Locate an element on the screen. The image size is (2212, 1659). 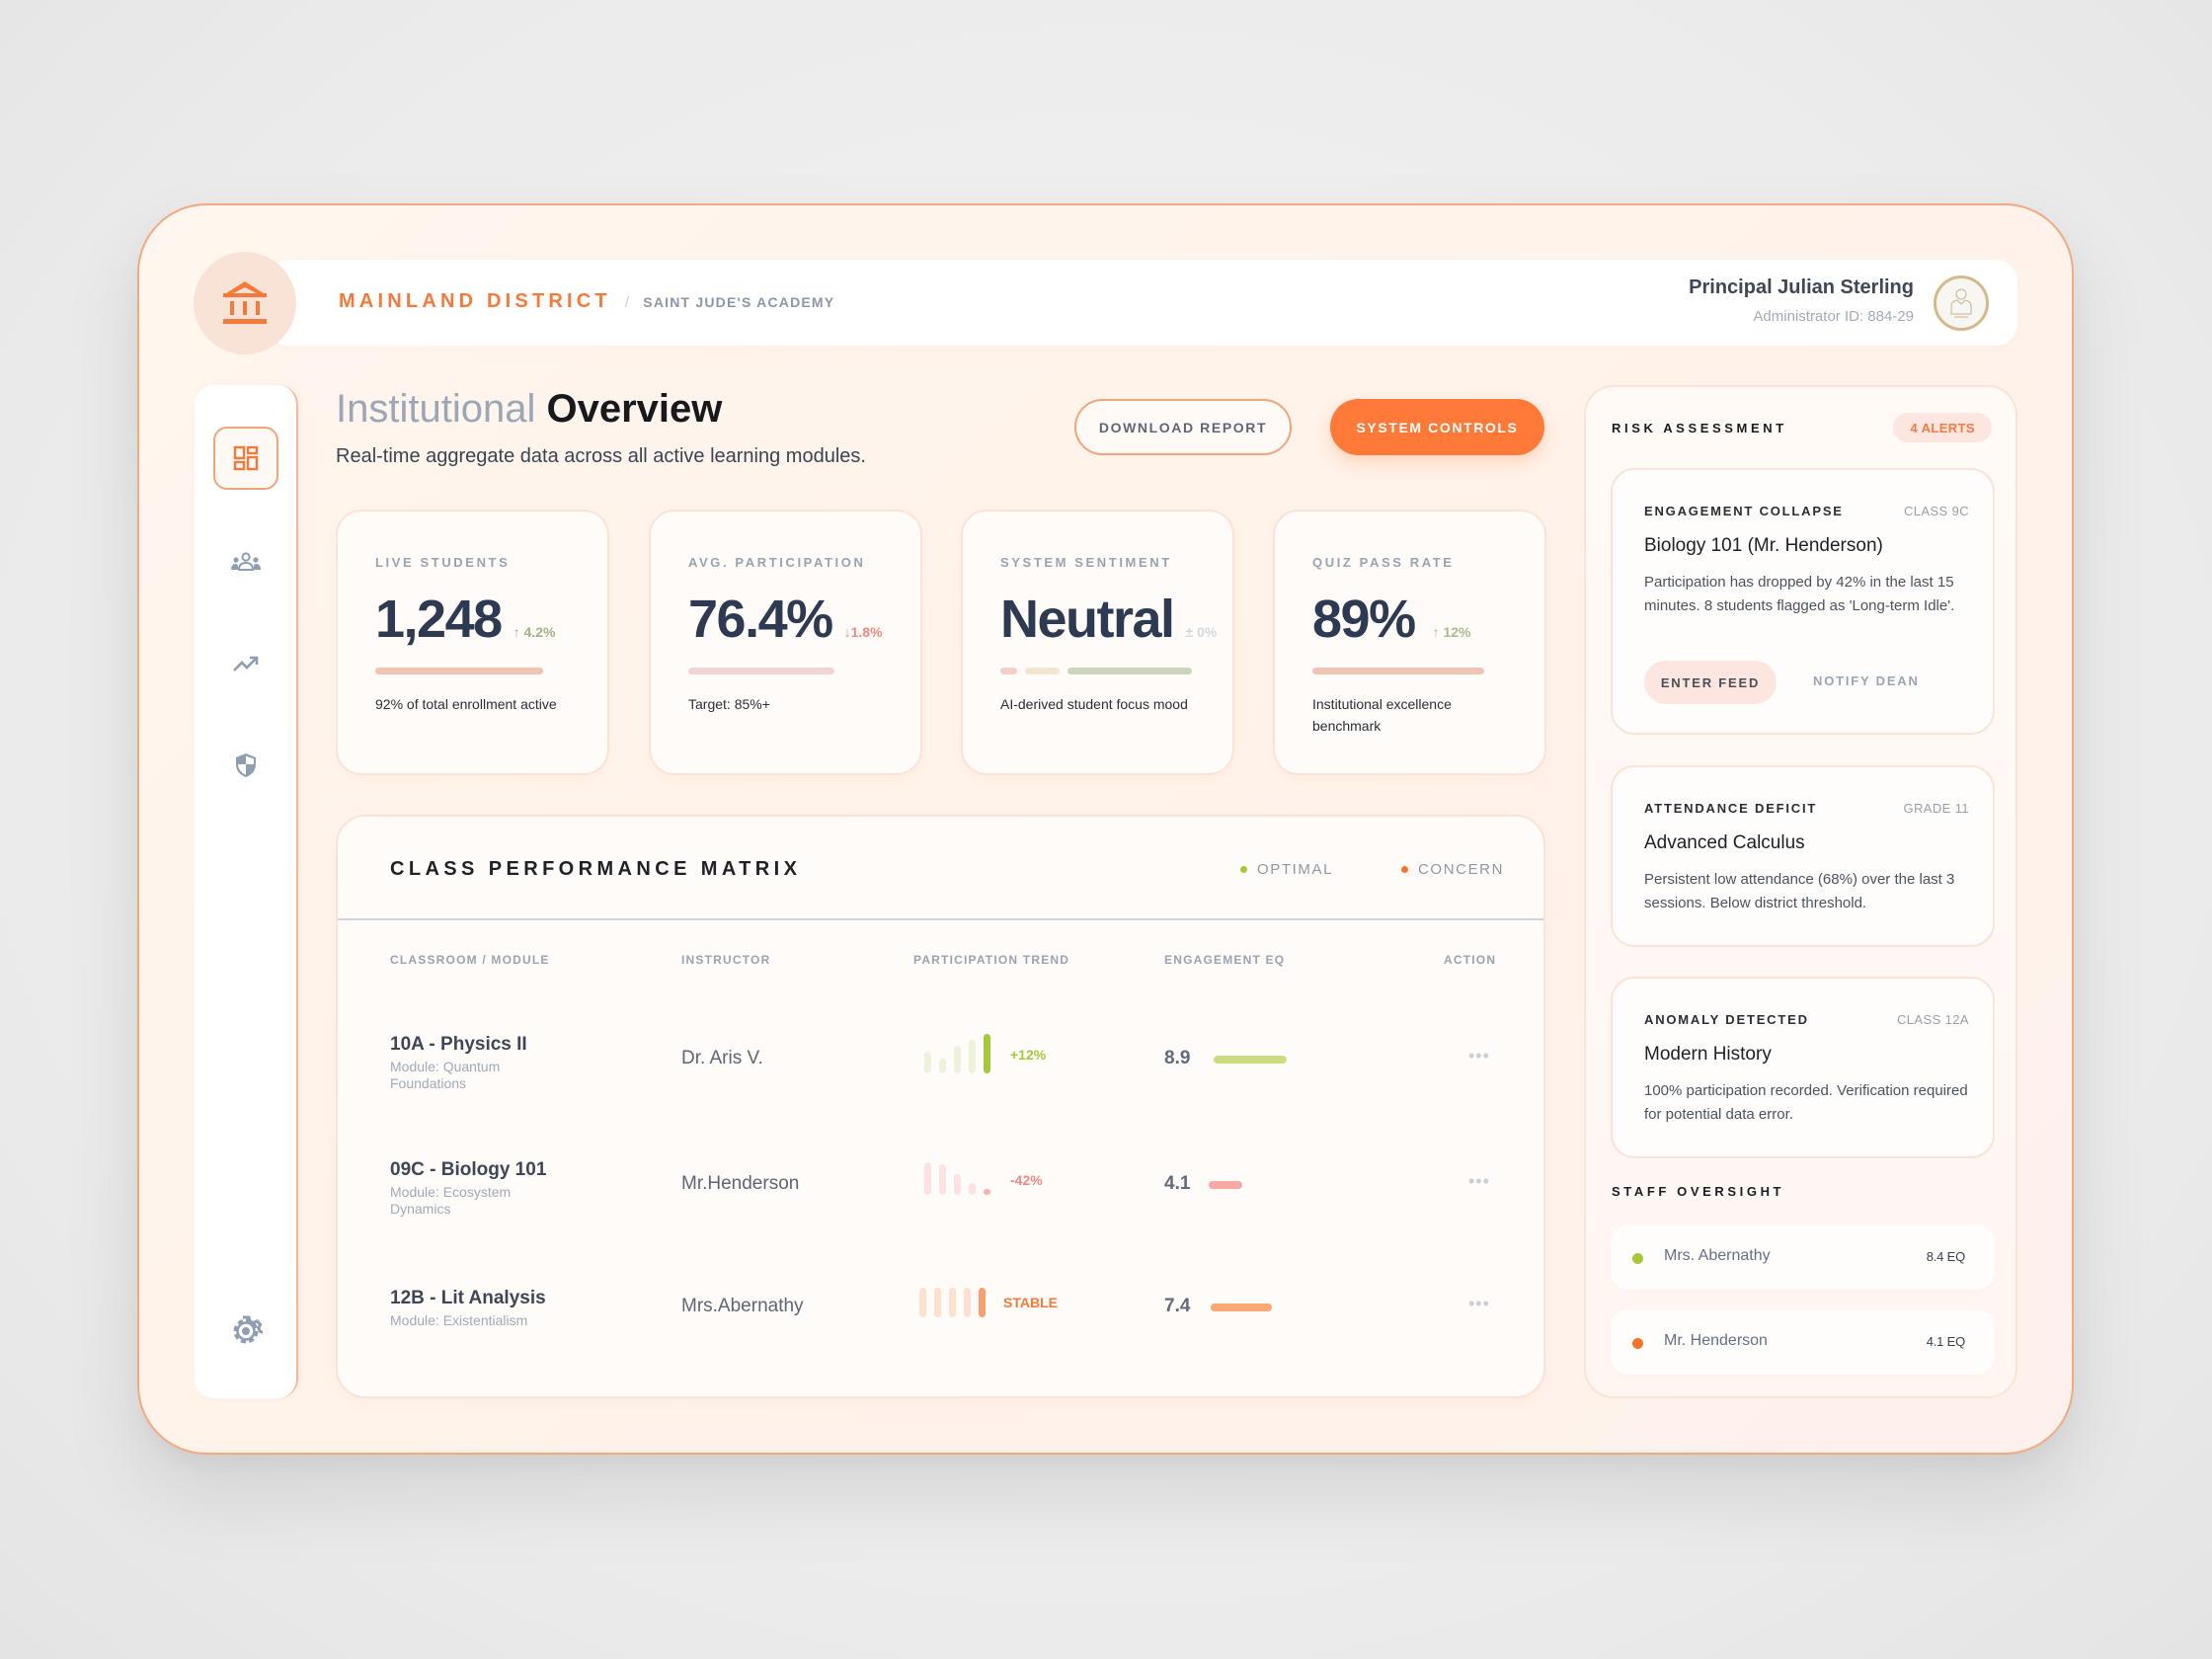
school-name: SAINT JUDE'S ACADEMY is located at coordinates (739, 302).